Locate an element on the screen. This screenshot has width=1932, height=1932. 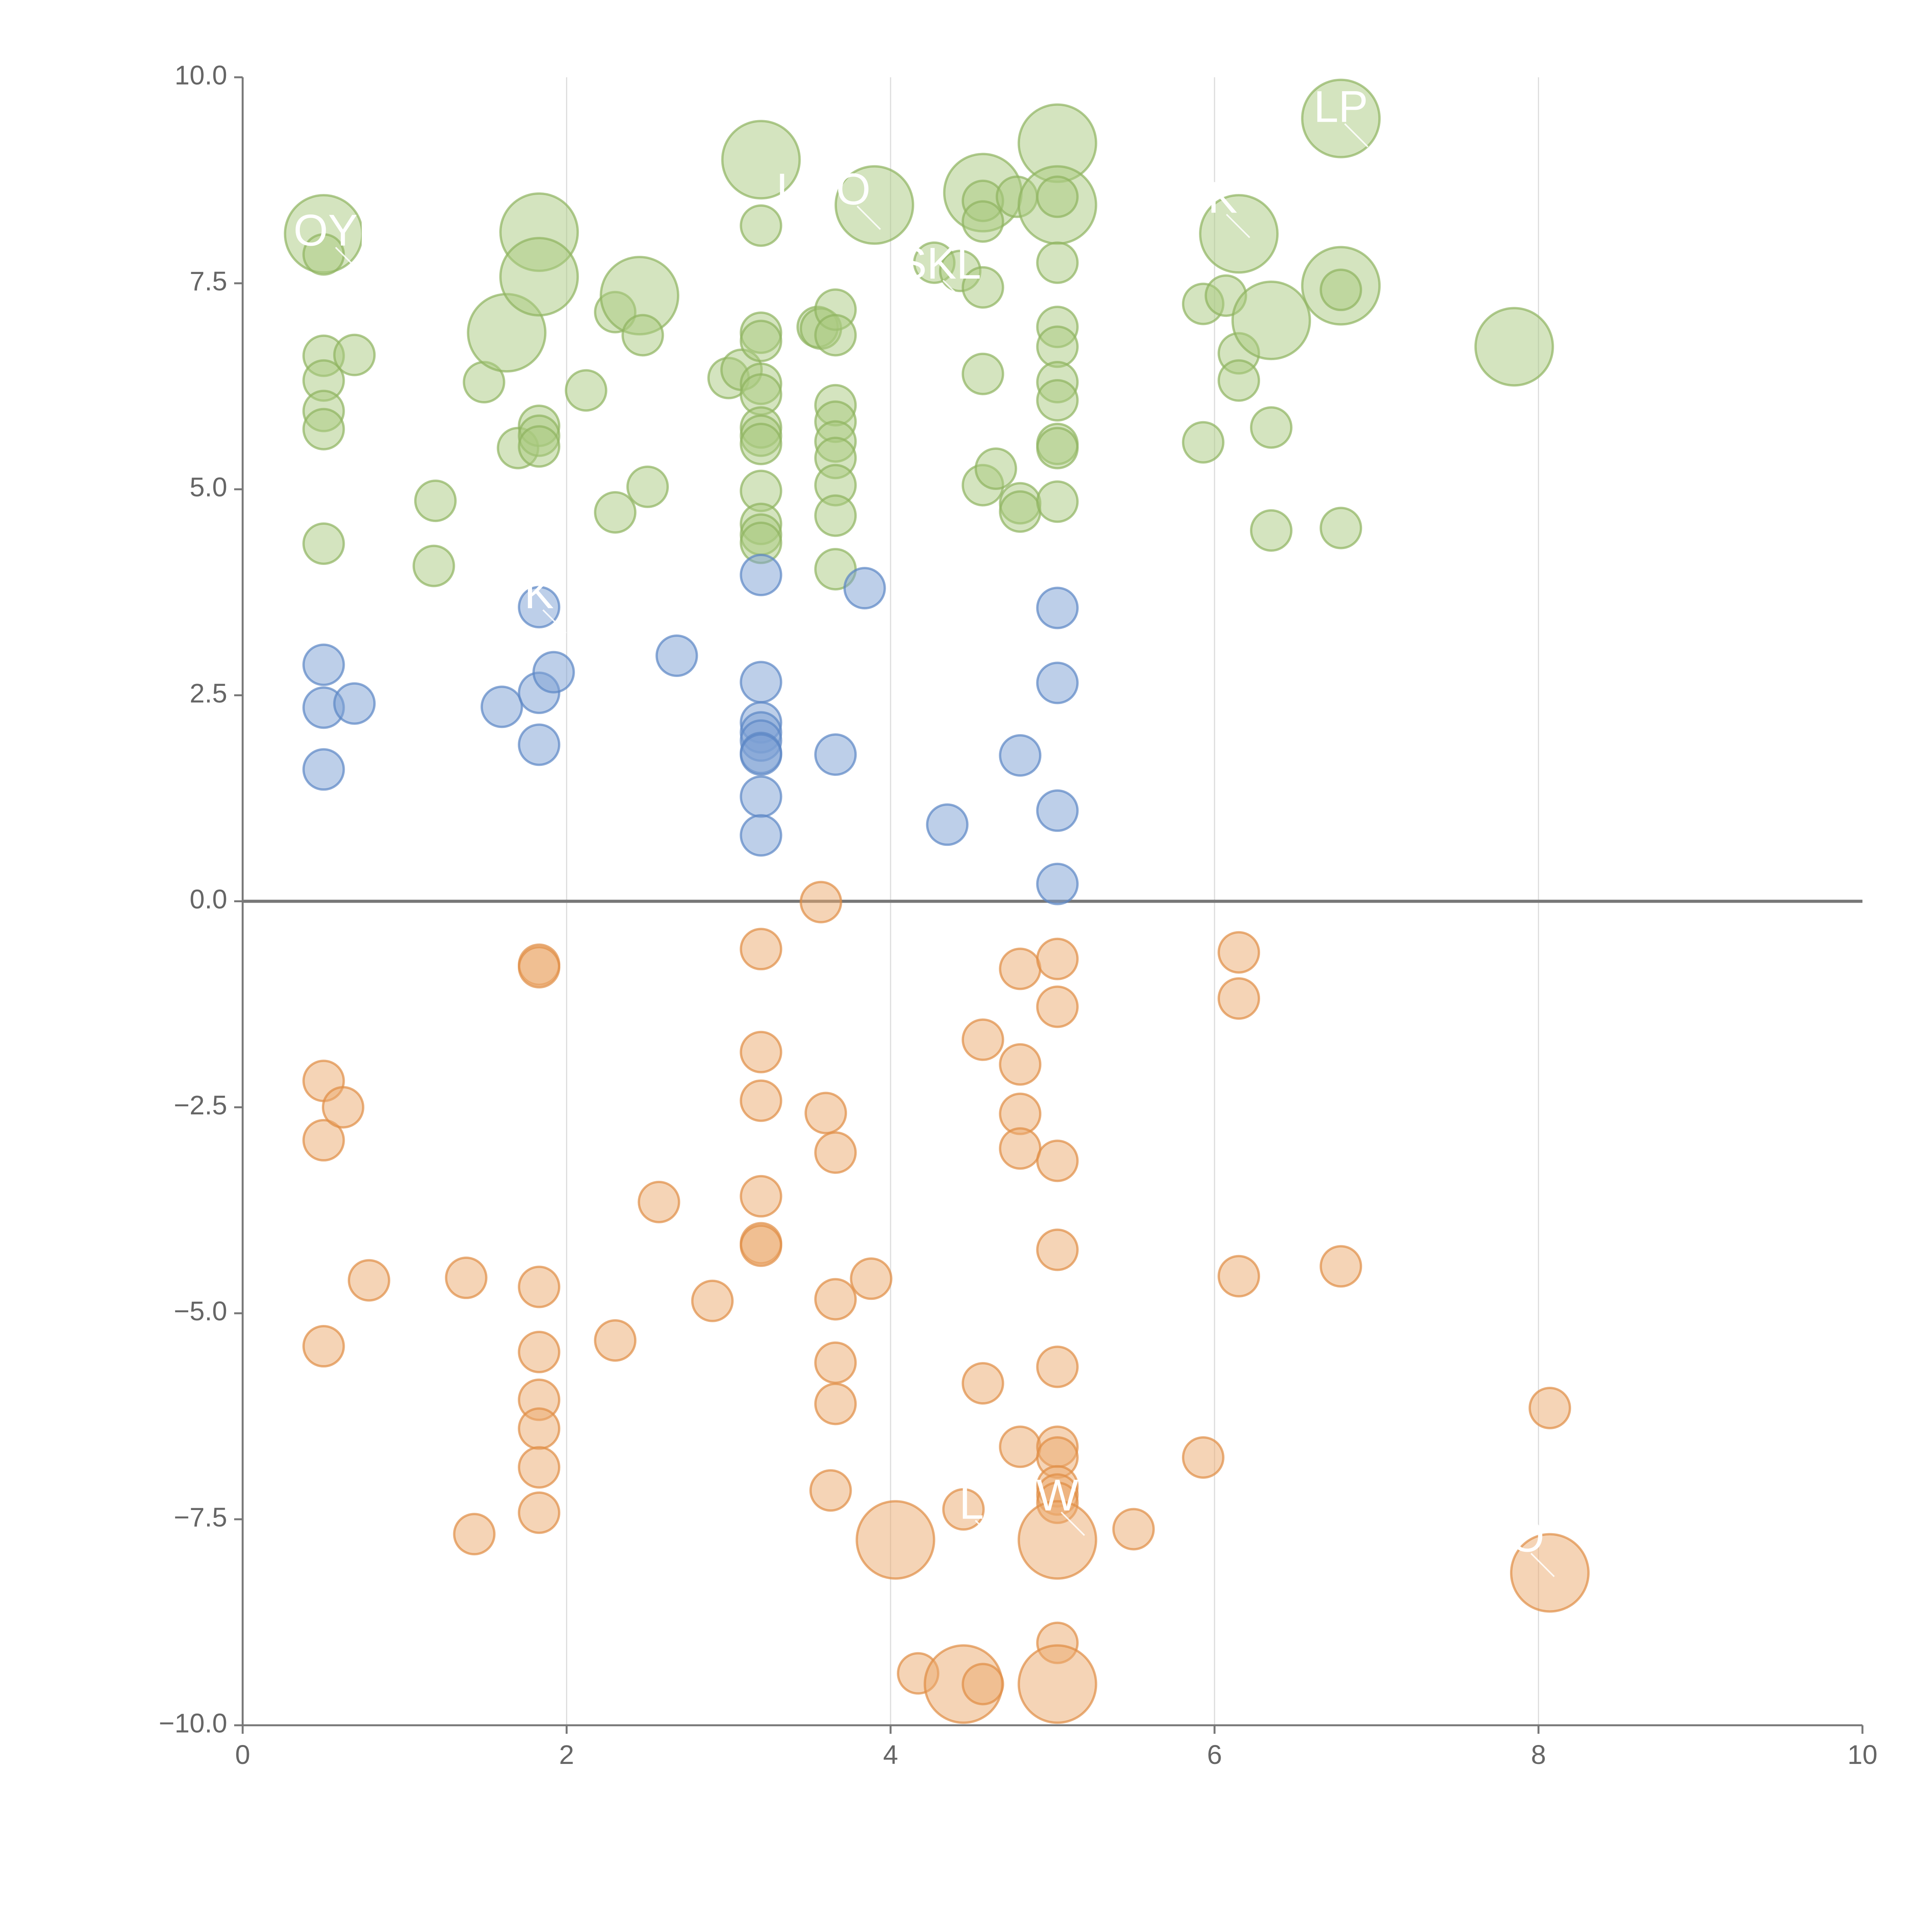
point-label-3: LP is located at coordinates (1341, 107).